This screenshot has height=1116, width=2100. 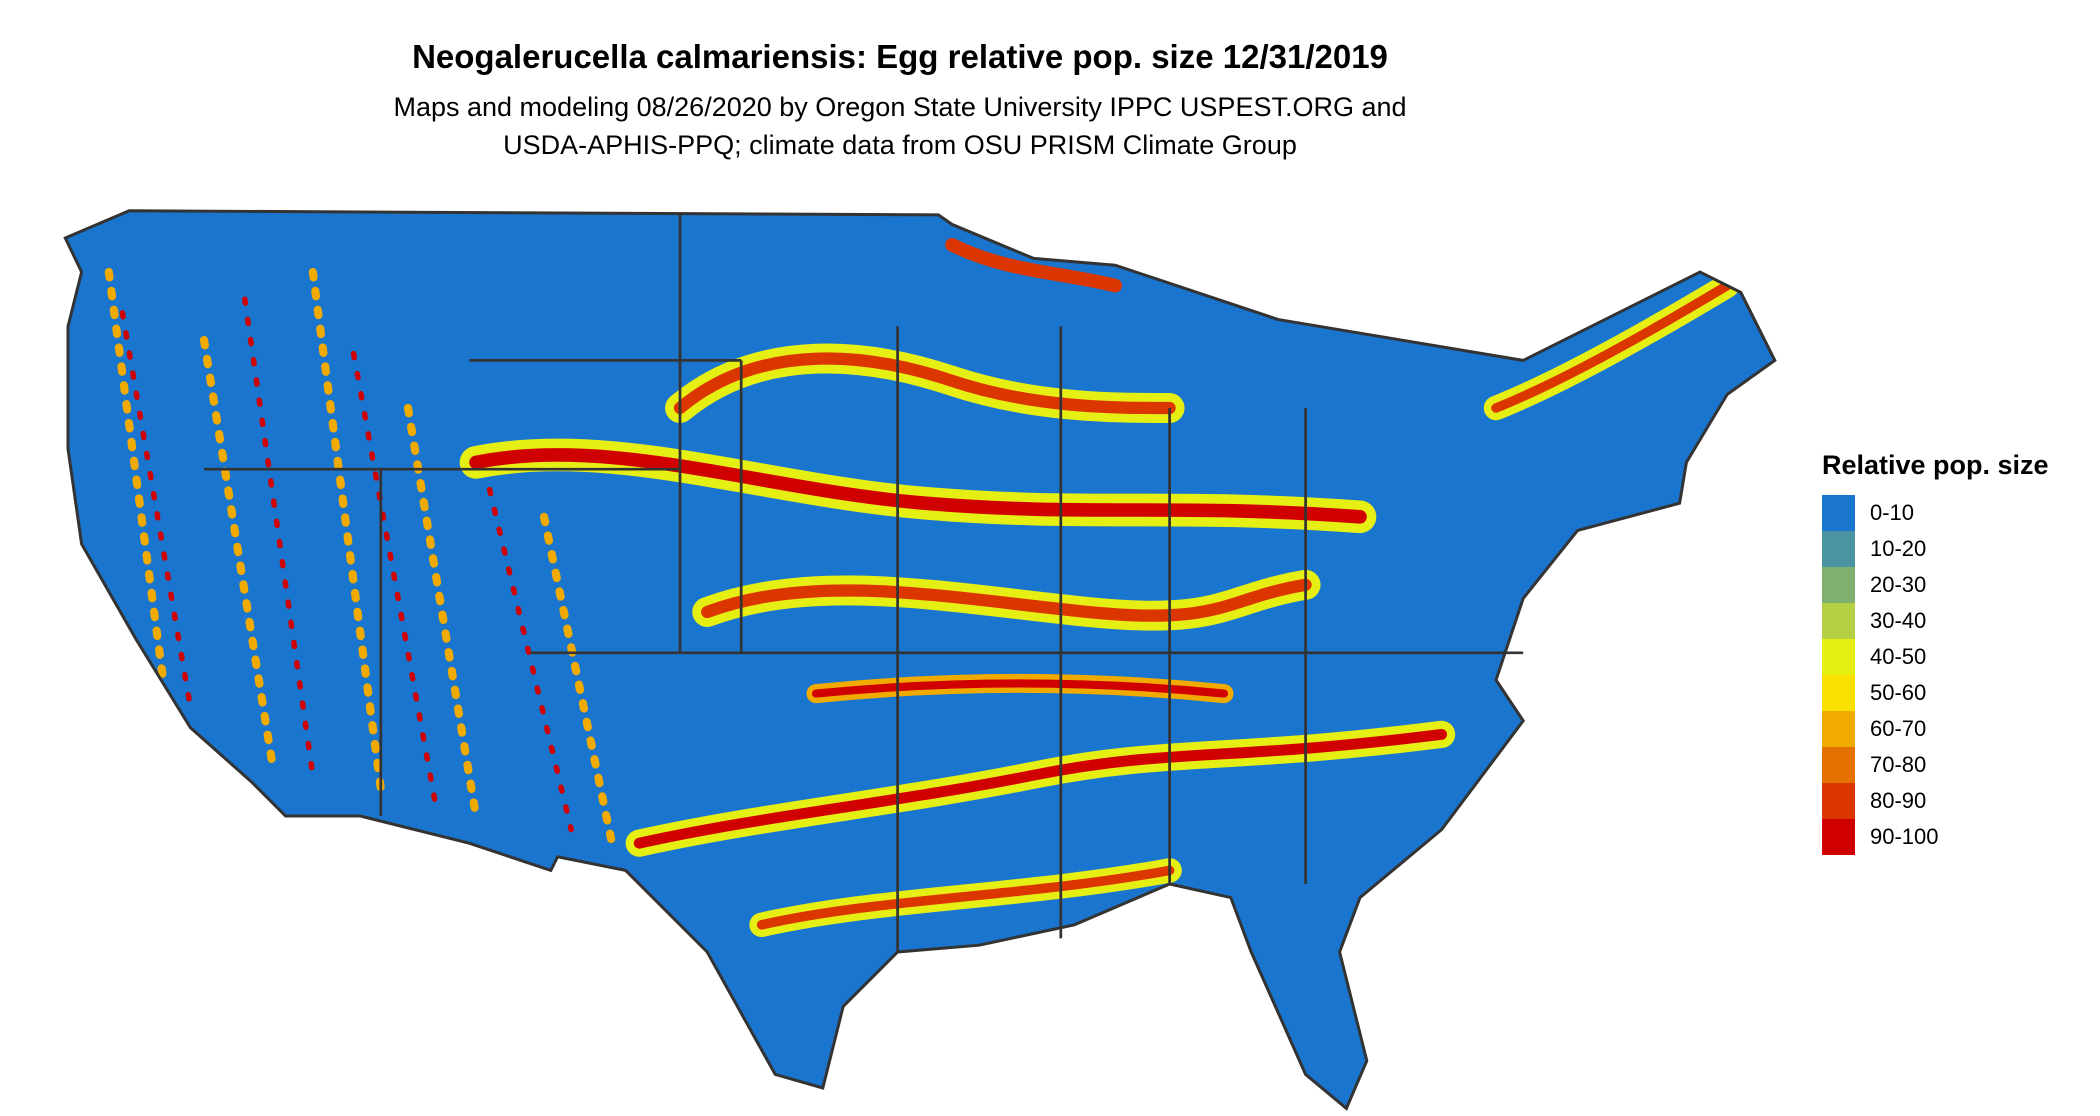 I want to click on legend-item: 0-10, so click(x=1935, y=513).